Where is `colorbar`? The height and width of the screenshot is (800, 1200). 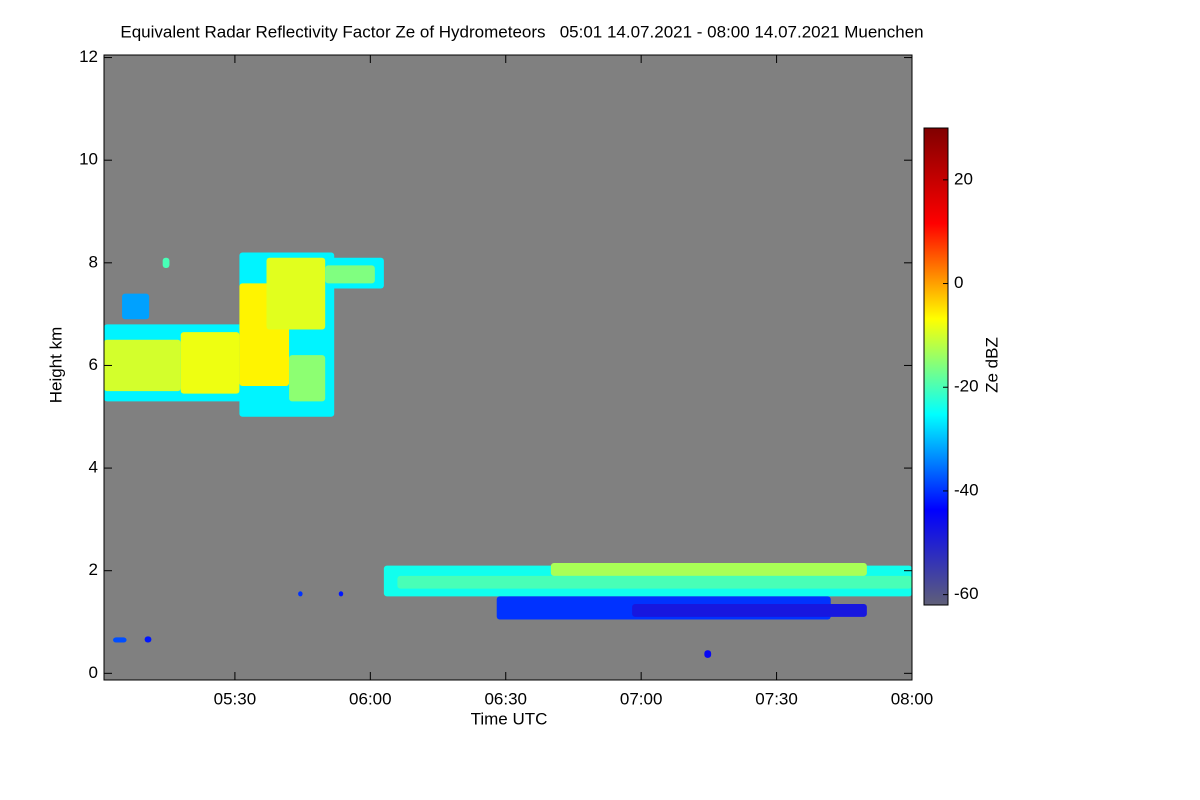
colorbar is located at coordinates (936, 366).